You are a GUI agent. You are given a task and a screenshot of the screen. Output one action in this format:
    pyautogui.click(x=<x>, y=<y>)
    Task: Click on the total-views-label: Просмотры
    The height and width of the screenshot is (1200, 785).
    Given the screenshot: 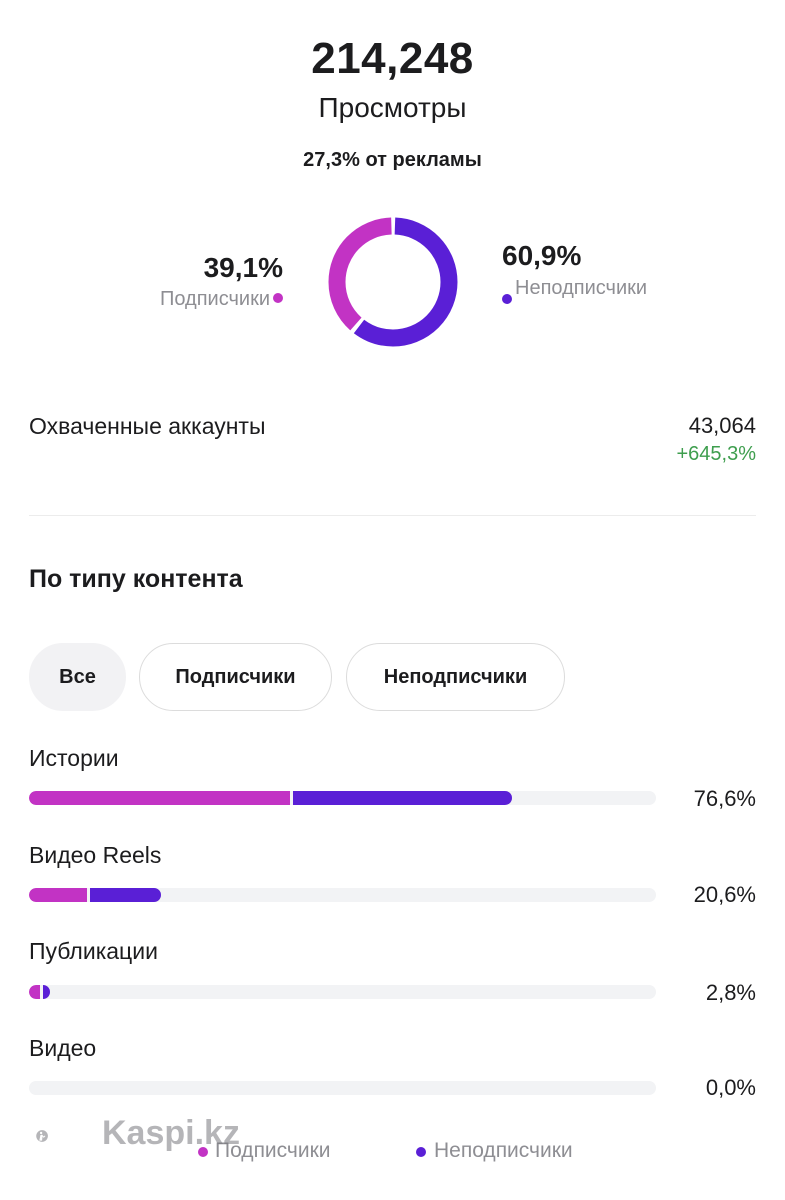 What is the action you would take?
    pyautogui.click(x=392, y=107)
    